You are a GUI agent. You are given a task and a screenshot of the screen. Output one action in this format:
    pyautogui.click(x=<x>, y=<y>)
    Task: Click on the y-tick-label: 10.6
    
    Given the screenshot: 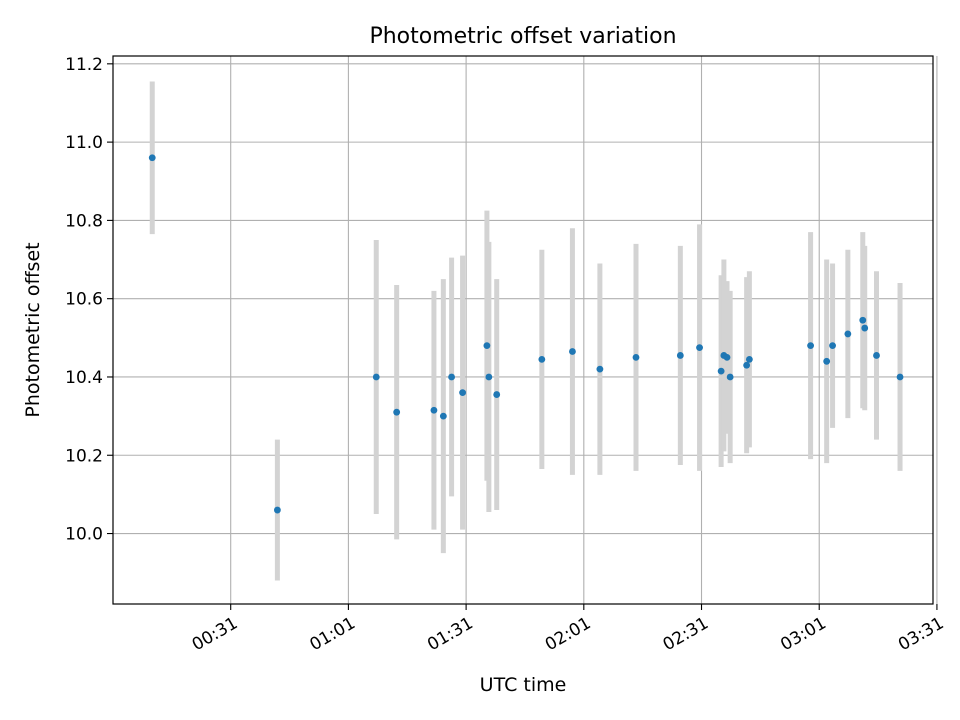 What is the action you would take?
    pyautogui.click(x=84, y=300)
    